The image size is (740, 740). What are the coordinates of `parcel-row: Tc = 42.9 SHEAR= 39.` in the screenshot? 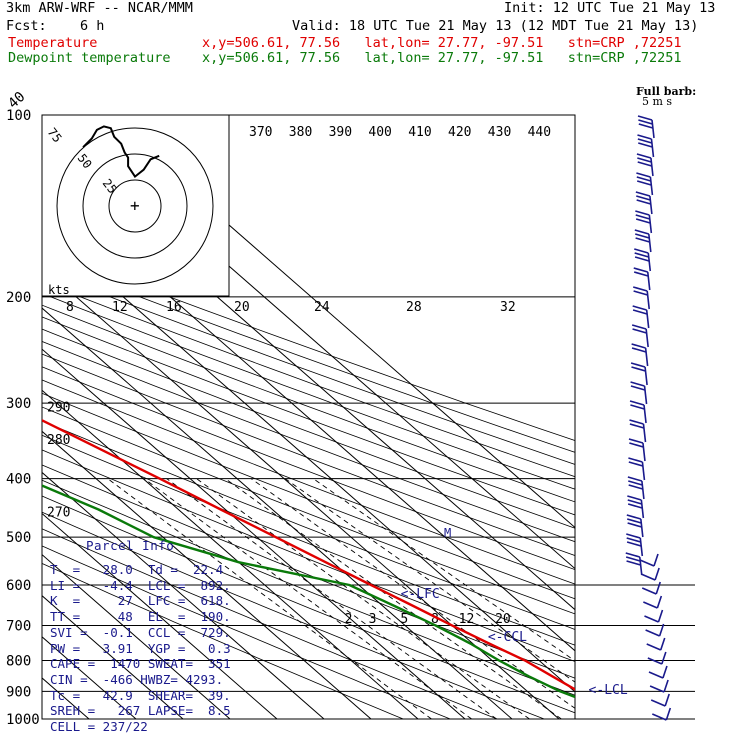 It's located at (140, 695).